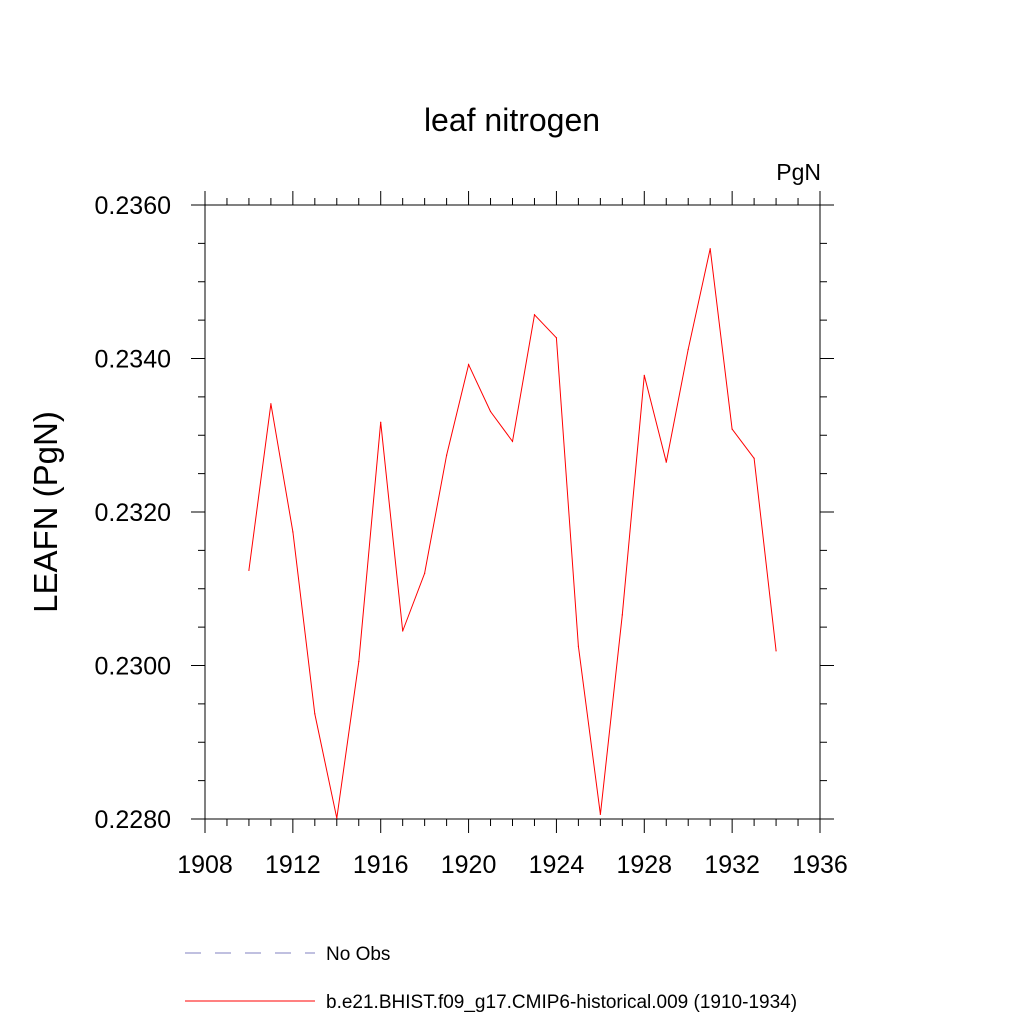 This screenshot has height=1024, width=1024. What do you see at coordinates (732, 865) in the screenshot?
I see `x-tick-label: 1932` at bounding box center [732, 865].